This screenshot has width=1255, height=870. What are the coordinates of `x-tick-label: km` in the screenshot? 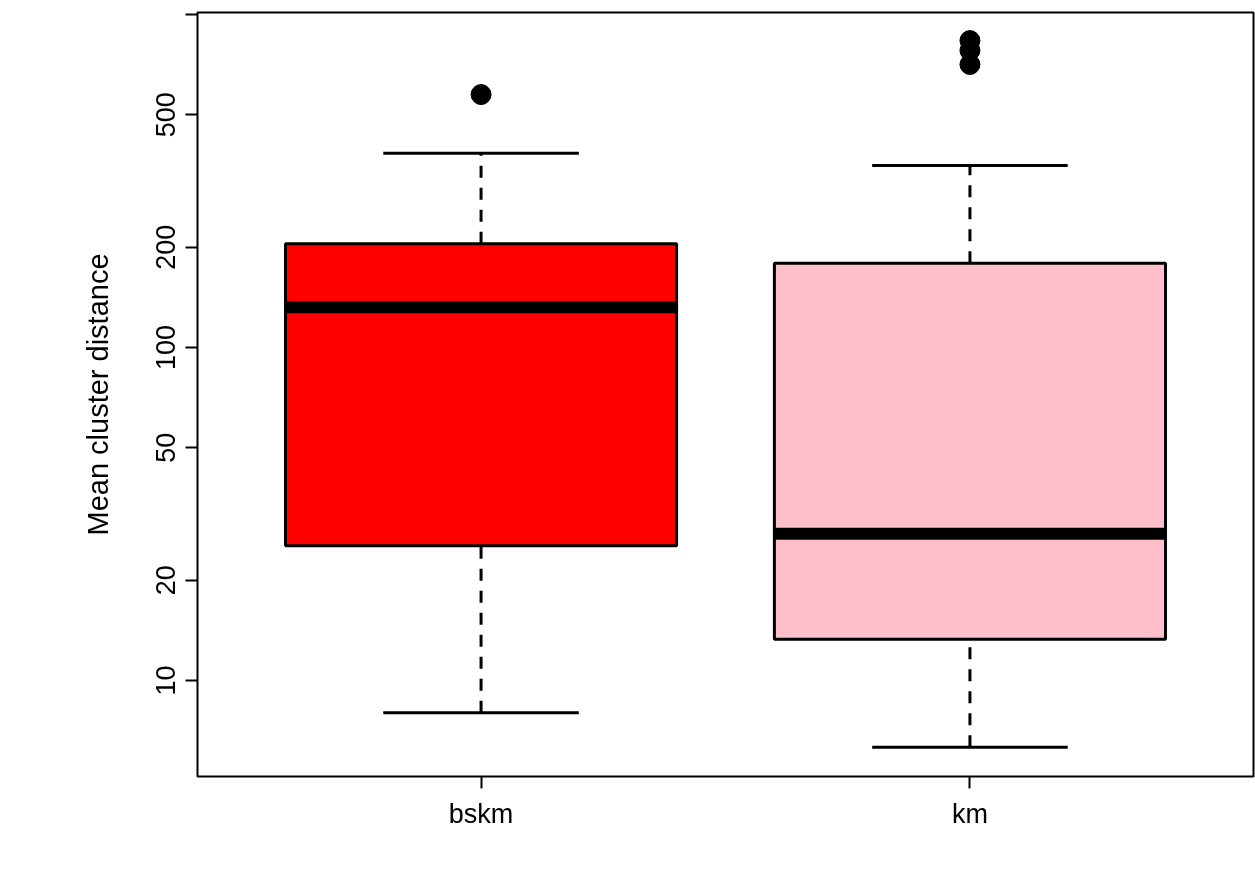 It's located at (969, 813).